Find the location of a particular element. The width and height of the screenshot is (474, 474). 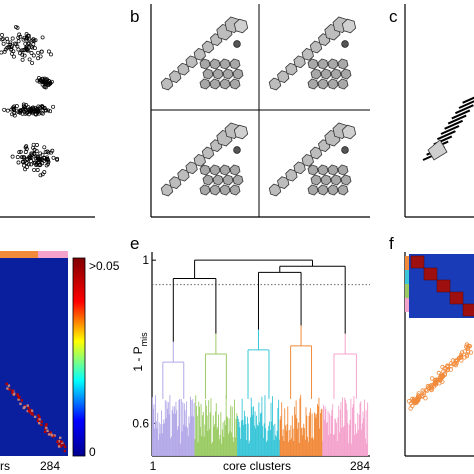

panel-d-topbar-orange is located at coordinates (19, 254).